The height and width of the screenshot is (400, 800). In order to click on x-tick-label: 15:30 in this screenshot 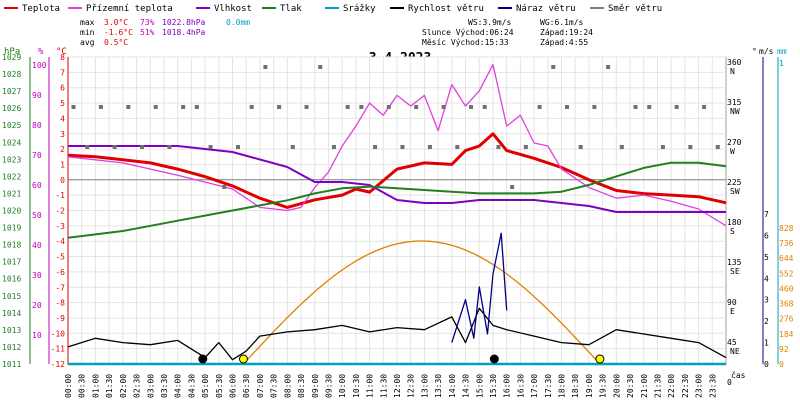, I will do `click(493, 386)`.